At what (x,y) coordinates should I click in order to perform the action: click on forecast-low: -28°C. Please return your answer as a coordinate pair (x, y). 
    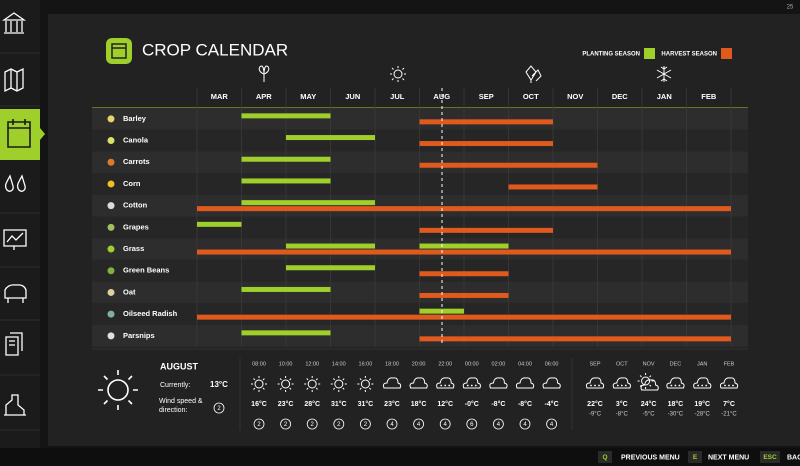
    Looking at the image, I should click on (702, 415).